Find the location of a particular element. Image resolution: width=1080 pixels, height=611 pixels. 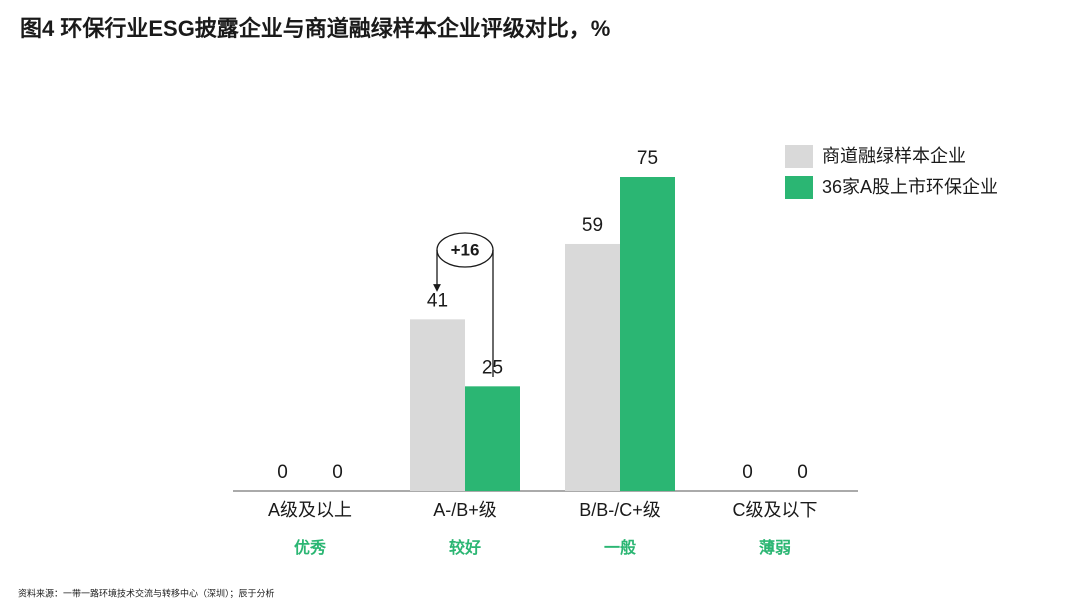

x-tick-label: B/B-/C+级 is located at coordinates (620, 510).